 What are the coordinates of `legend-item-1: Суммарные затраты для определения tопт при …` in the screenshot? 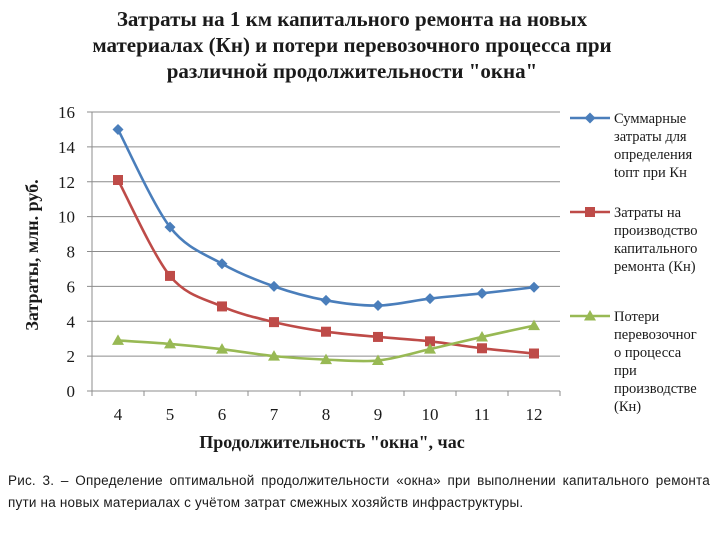 It's located at (631, 146).